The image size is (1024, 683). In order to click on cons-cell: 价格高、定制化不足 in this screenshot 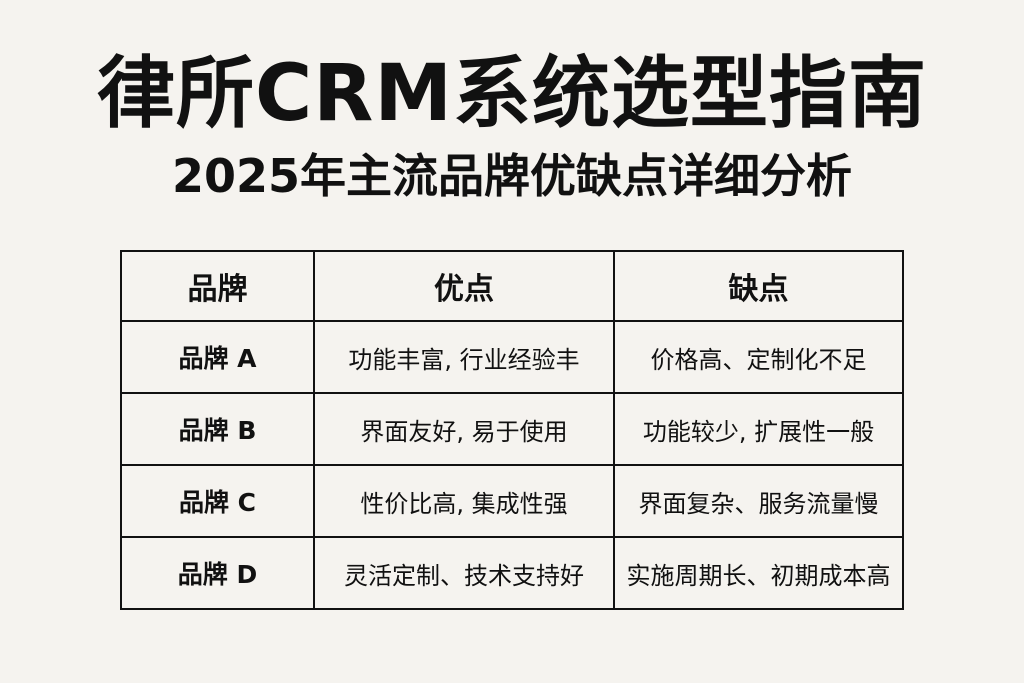, I will do `click(758, 357)`.